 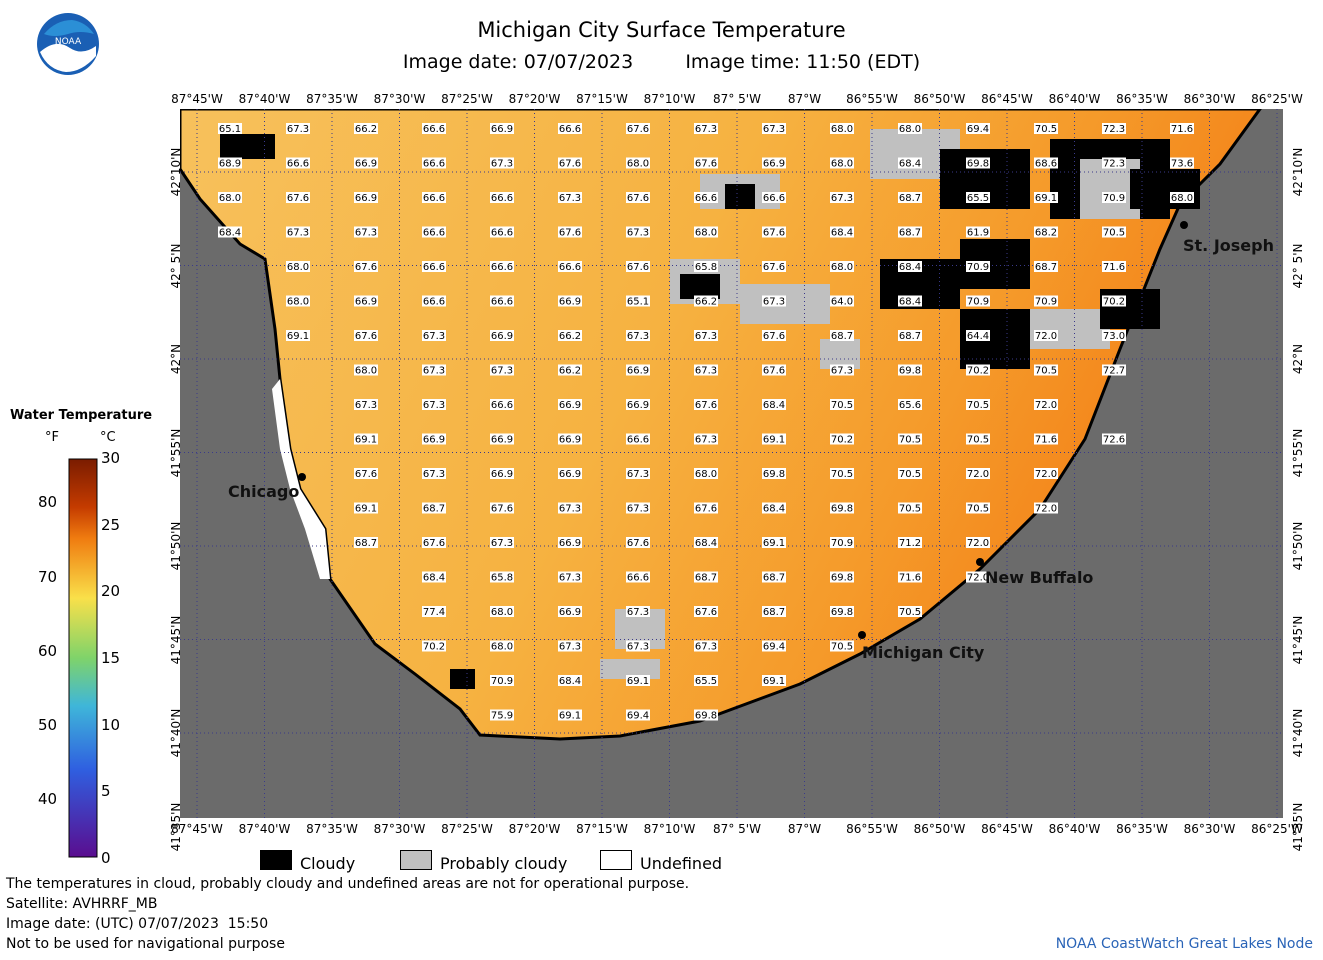 I want to click on longitude-tick-label: 86°40'W, so click(x=1074, y=829).